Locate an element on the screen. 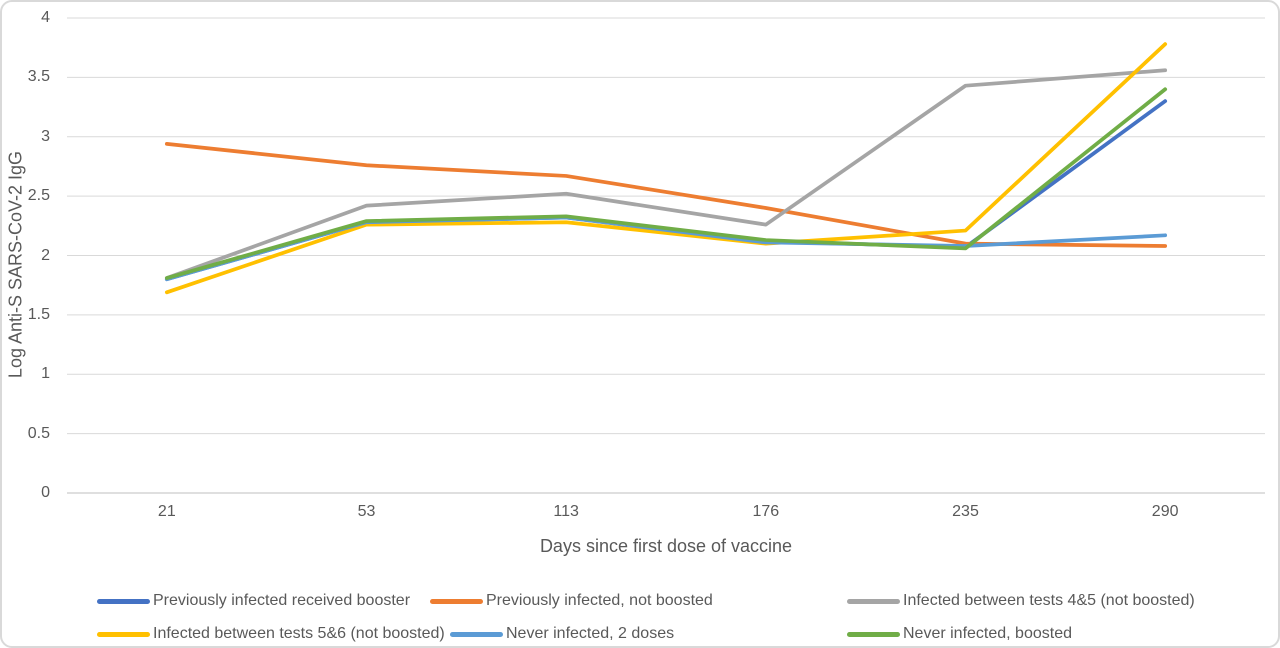 The height and width of the screenshot is (648, 1280). y-tick-label: 1.5 is located at coordinates (38, 314).